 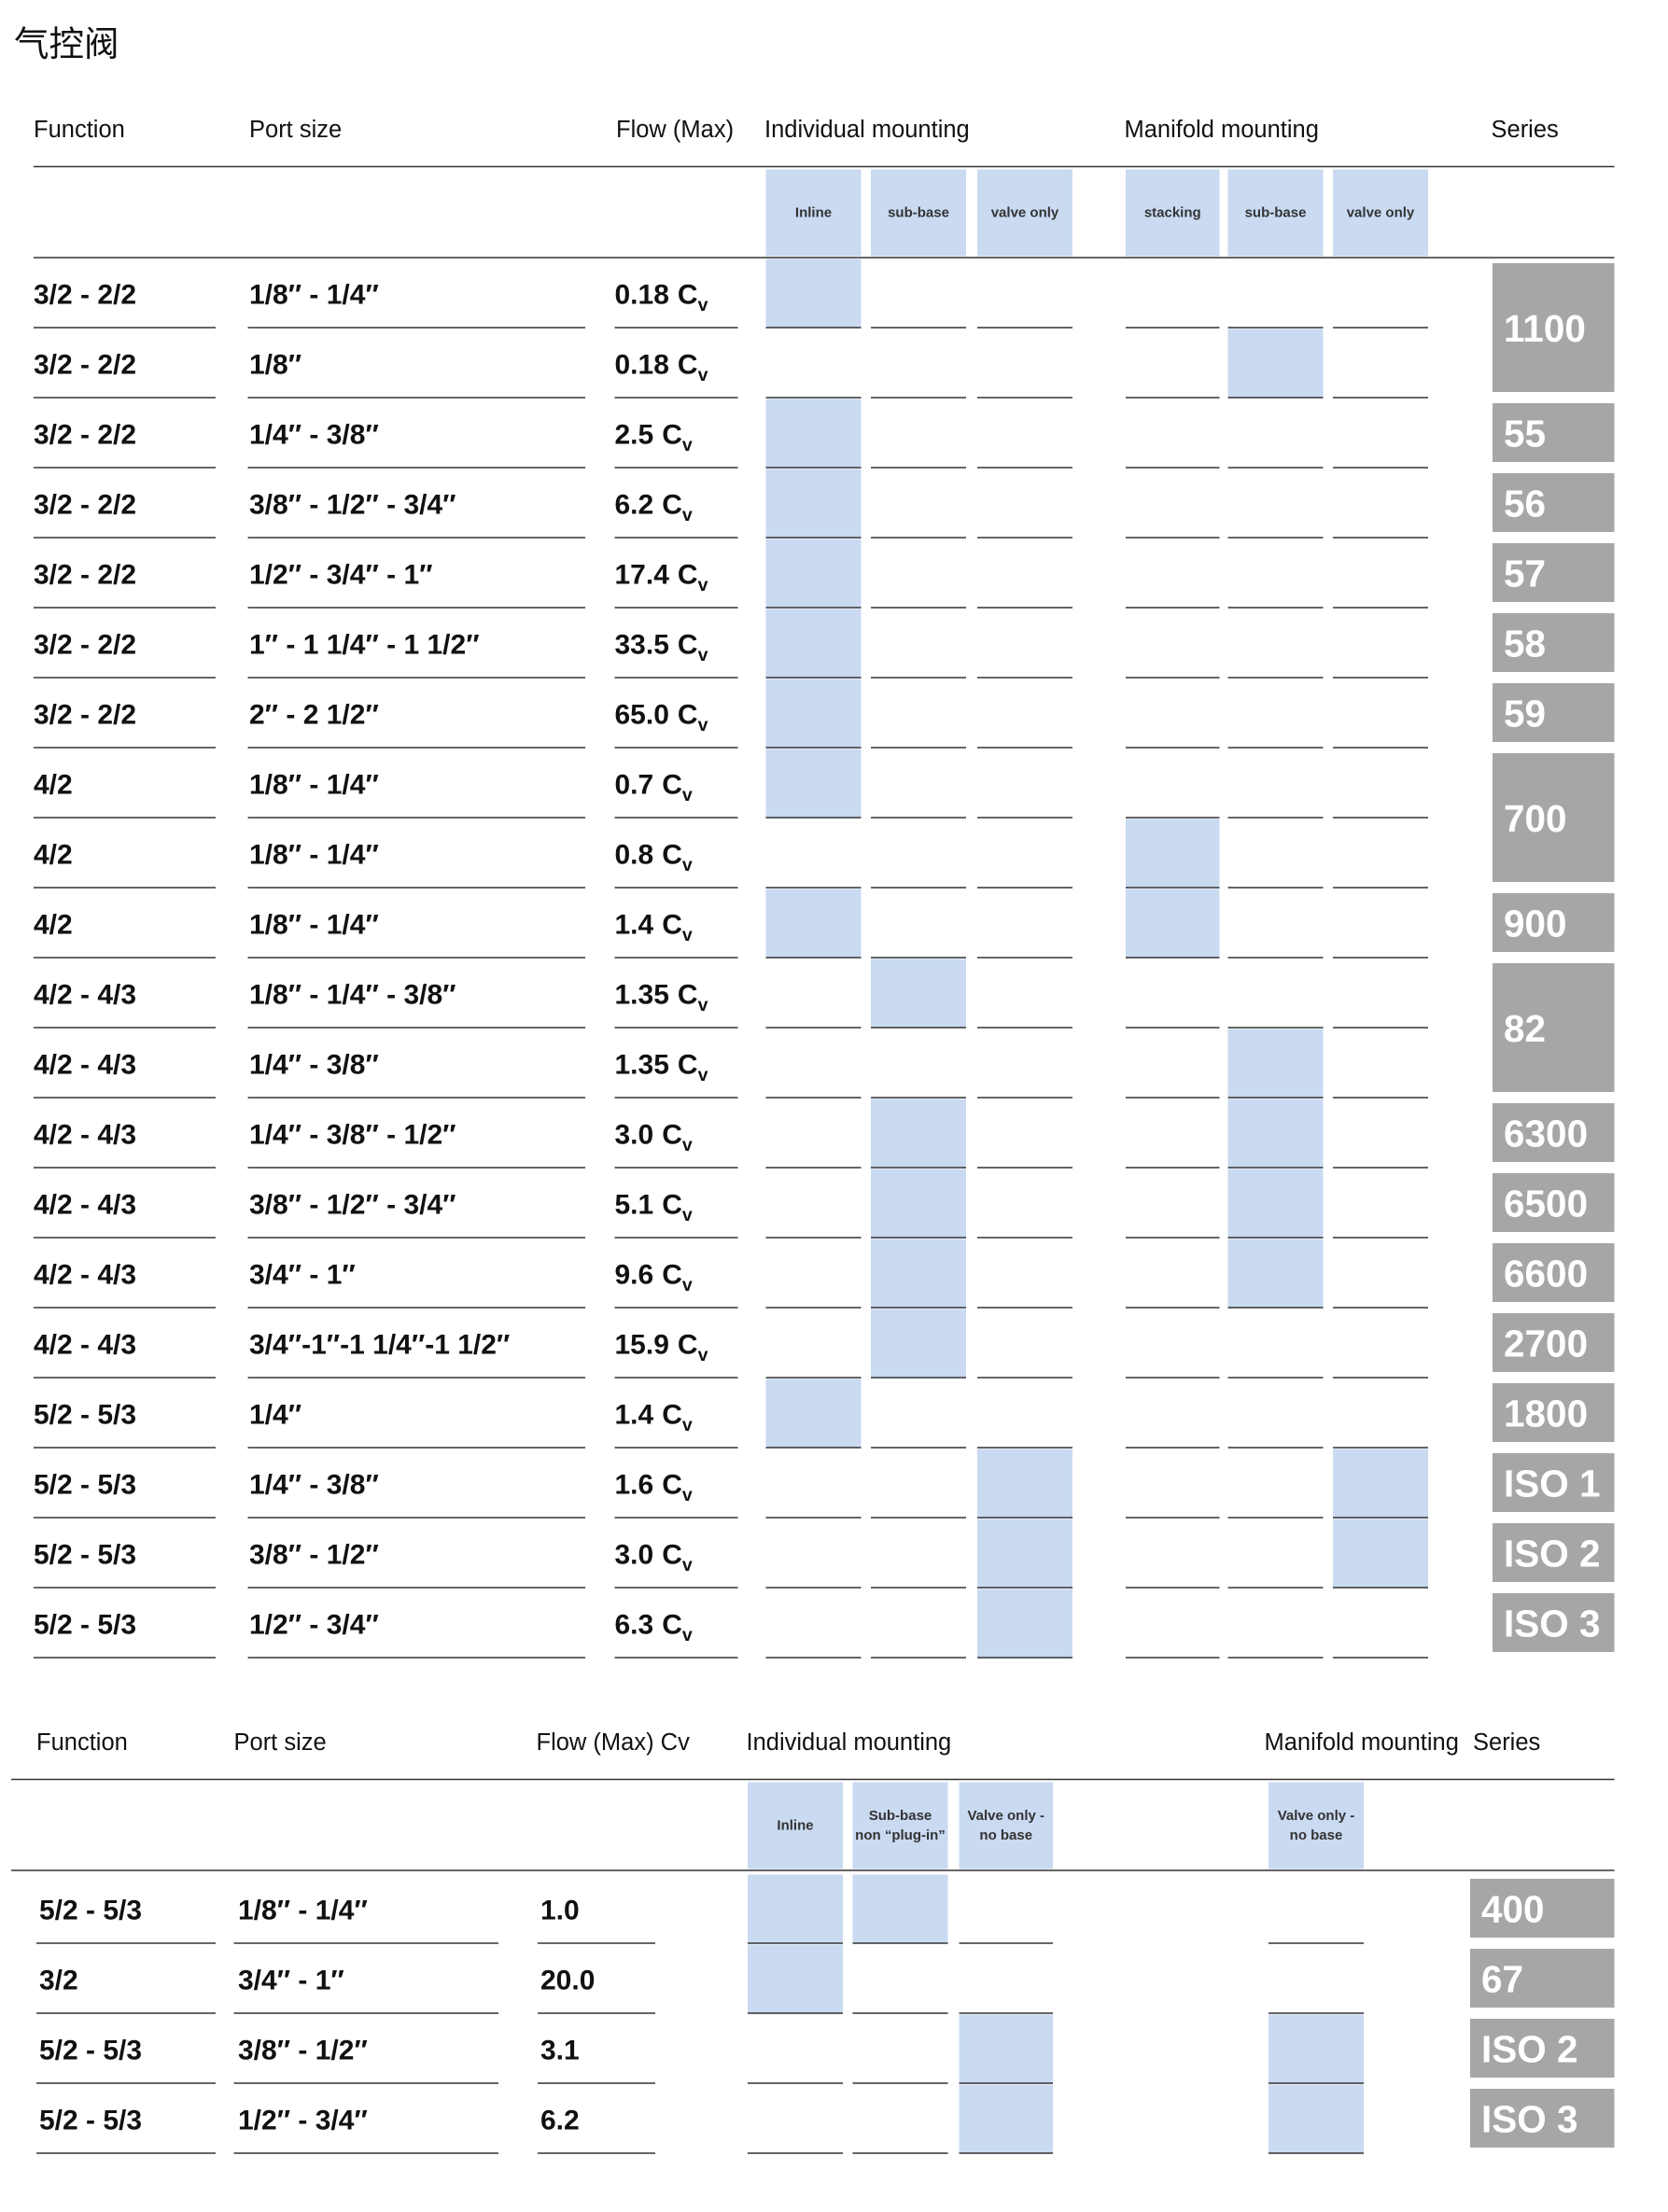 What do you see at coordinates (661, 1348) in the screenshot?
I see `flow: 15.9 Cv` at bounding box center [661, 1348].